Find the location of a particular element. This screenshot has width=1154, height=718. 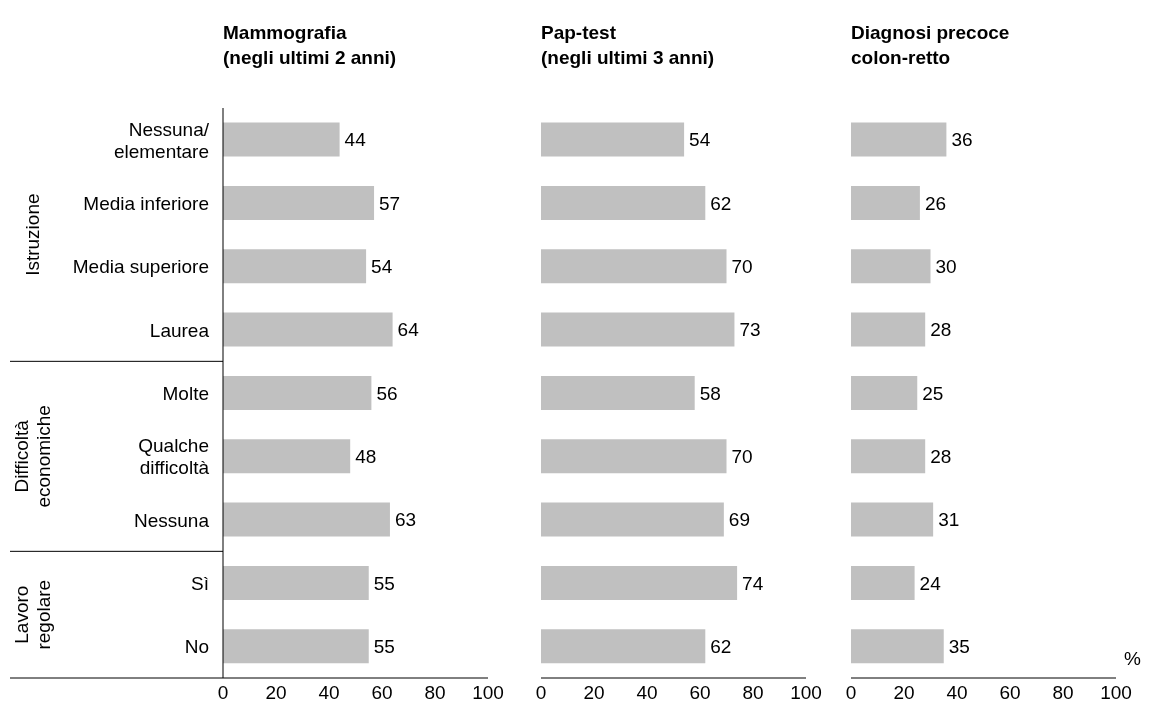

data-label: 31 is located at coordinates (949, 520).